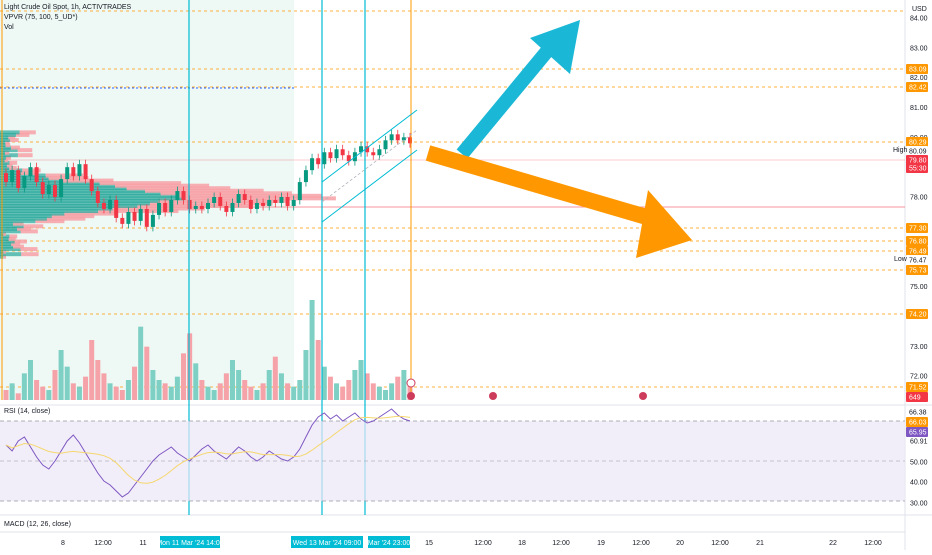  Describe the element at coordinates (919, 108) in the screenshot. I see `price-tick-label: 81.00` at that location.